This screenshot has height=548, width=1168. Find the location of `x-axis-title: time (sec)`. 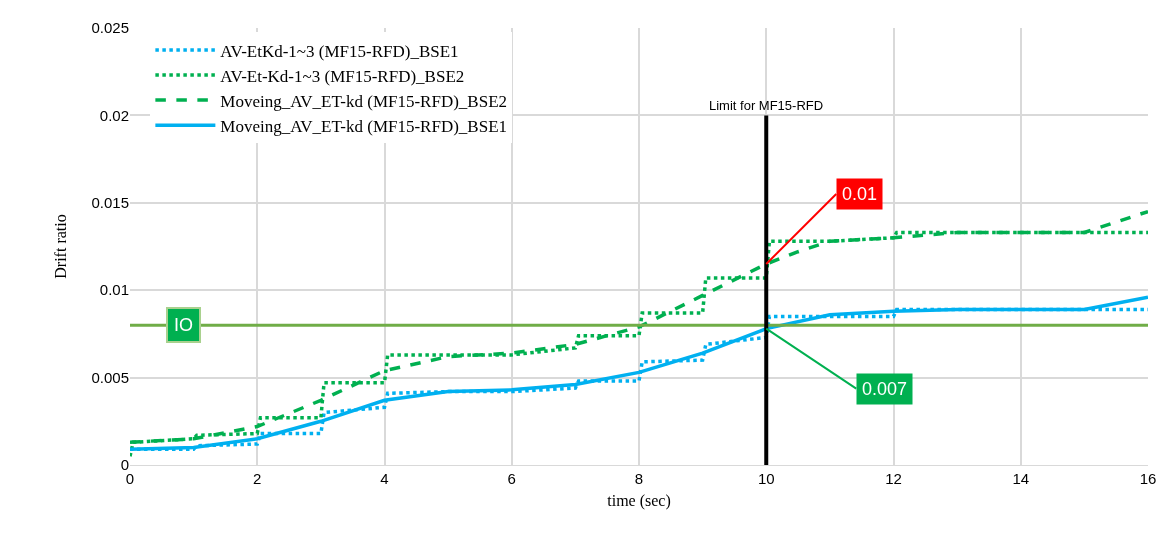

x-axis-title: time (sec) is located at coordinates (639, 500).